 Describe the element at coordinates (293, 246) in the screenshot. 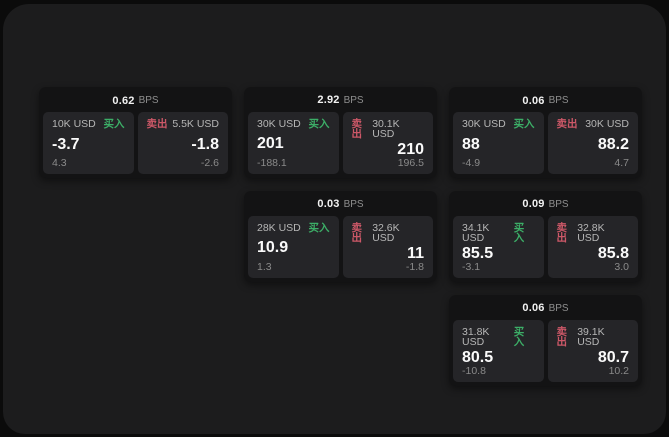

I see `buy-panel: 28K USD 买入 10.9 1.3` at that location.